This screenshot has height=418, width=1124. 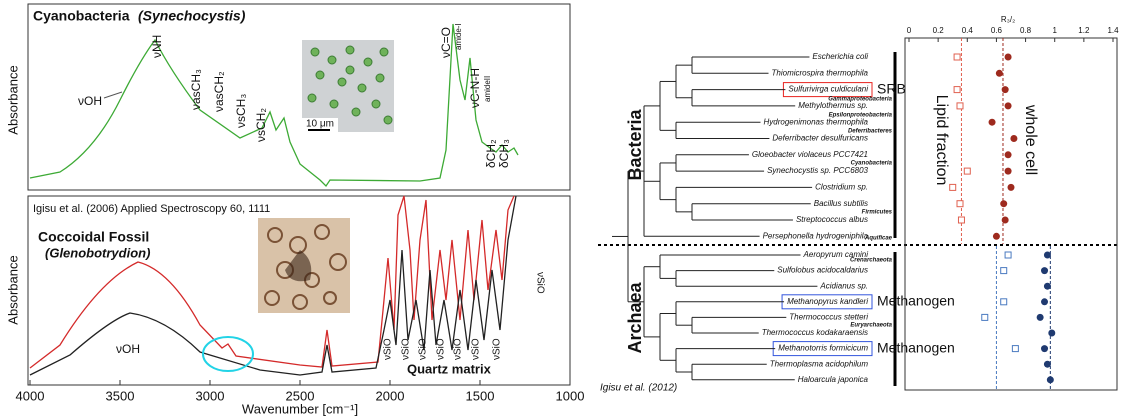 I want to click on taxon-name: Sulfolobus acidocaldarius, so click(x=822, y=270).